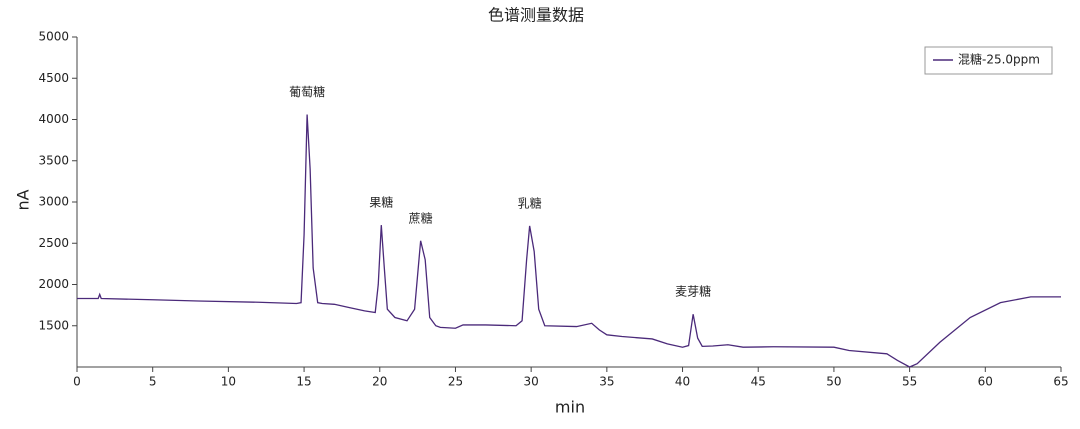 This screenshot has height=429, width=1080. What do you see at coordinates (53, 202) in the screenshot?
I see `y-tick-label: 3000` at bounding box center [53, 202].